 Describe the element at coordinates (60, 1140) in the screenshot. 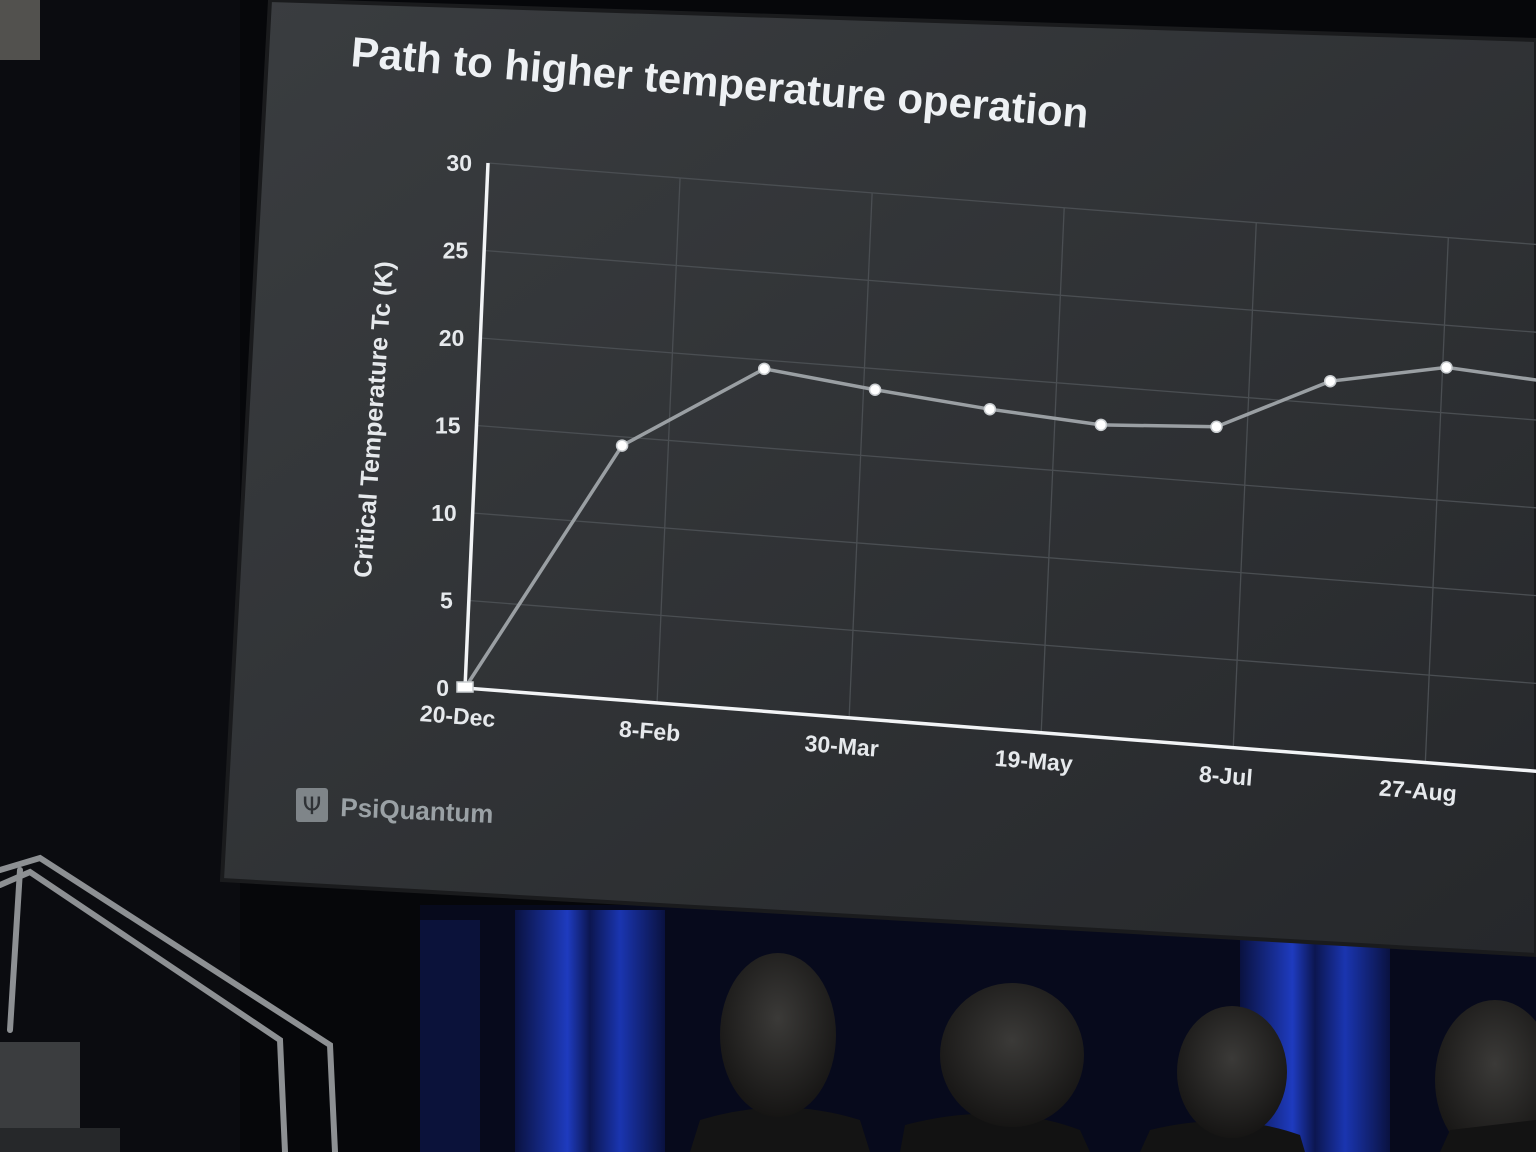

I see `podium-base` at that location.